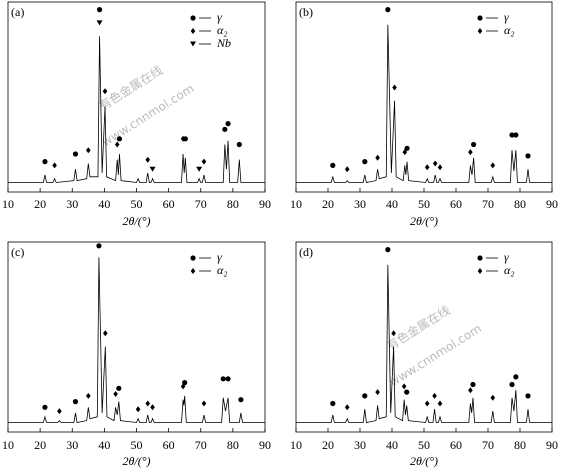 This screenshot has width=562, height=474. I want to click on panel-label: (a), so click(17, 12).